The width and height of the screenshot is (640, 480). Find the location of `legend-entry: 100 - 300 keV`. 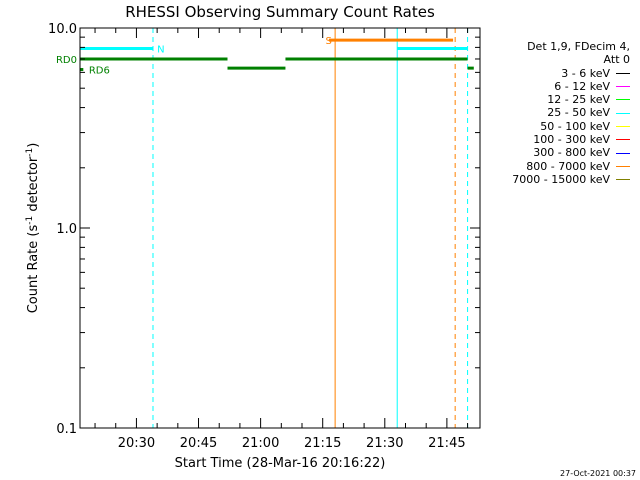

legend-entry: 100 - 300 keV is located at coordinates (565, 139).